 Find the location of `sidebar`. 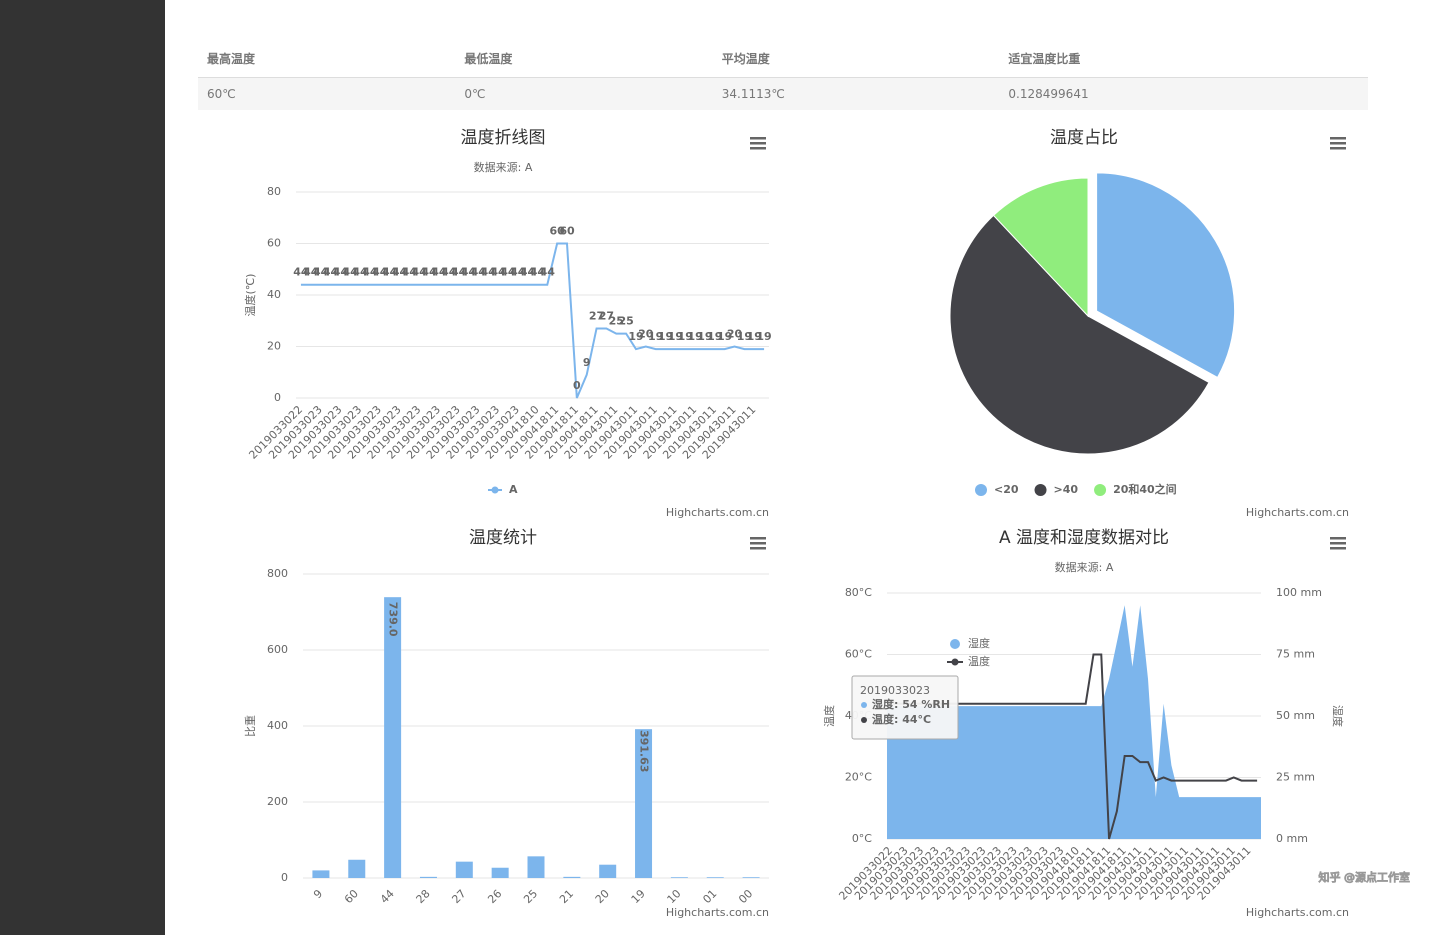

sidebar is located at coordinates (82, 467).